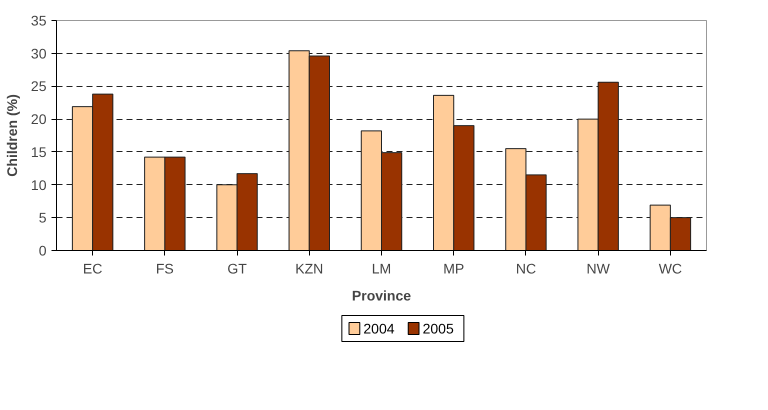  Describe the element at coordinates (382, 268) in the screenshot. I see `x-tick-label: LM` at that location.